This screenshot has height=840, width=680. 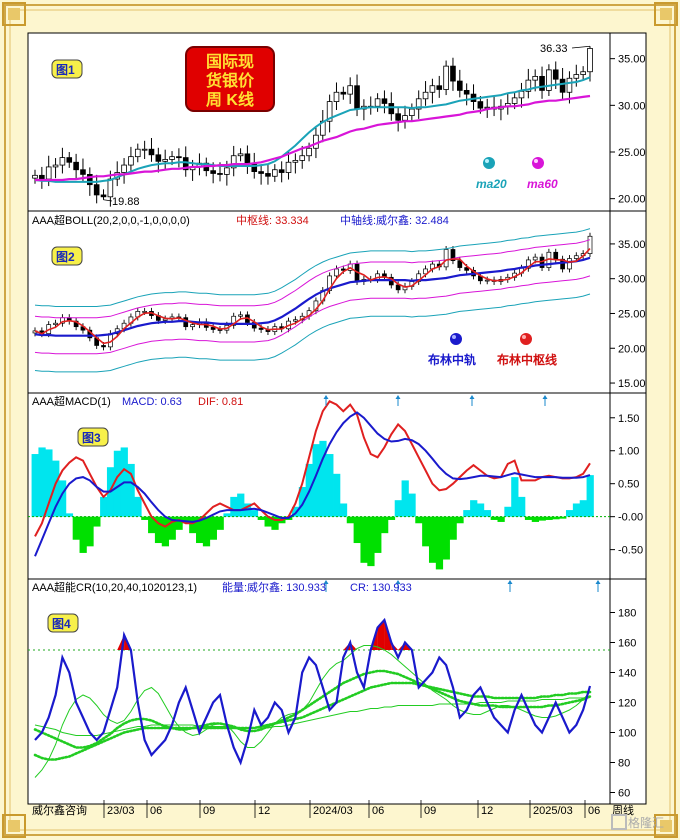 I want to click on cr-header-title: AAA超能CR(10,20,40,1020123,1), so click(x=114, y=587).